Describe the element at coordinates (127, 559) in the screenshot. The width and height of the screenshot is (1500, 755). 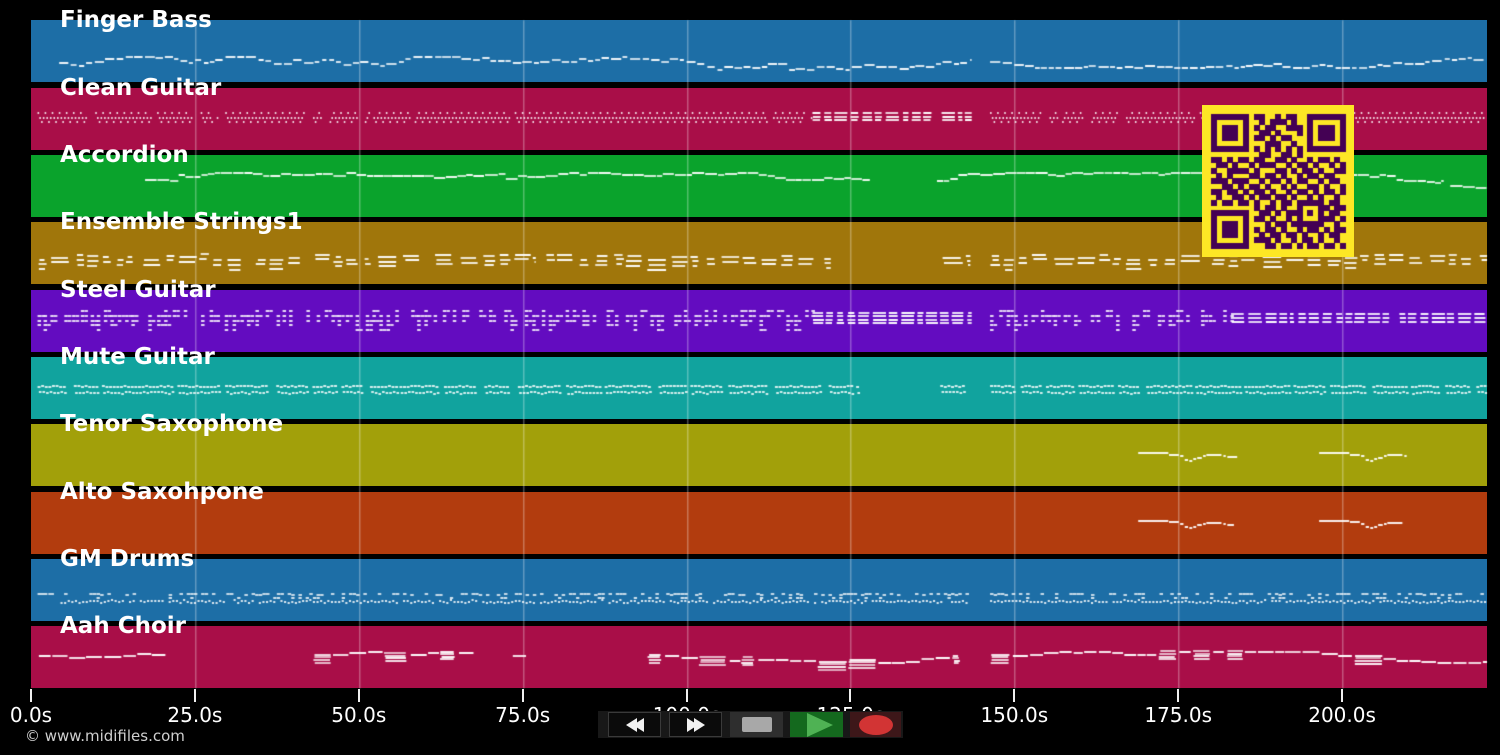
I see `track-name-label: GM Drums` at that location.